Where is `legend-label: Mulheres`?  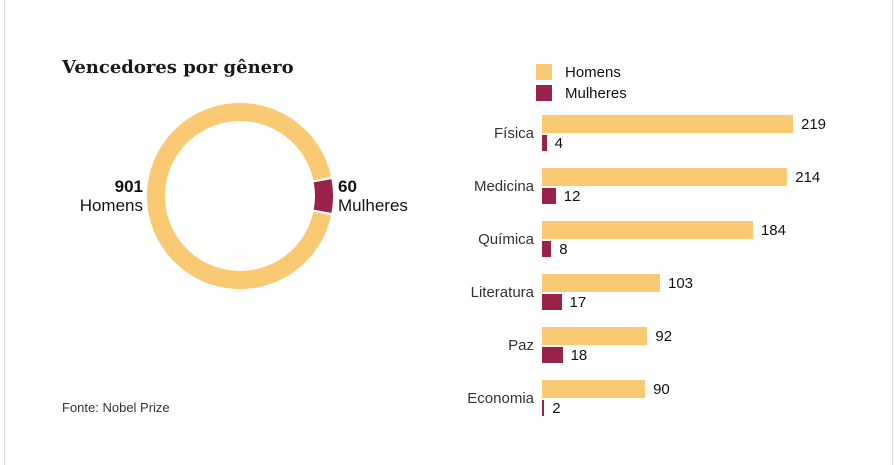 legend-label: Mulheres is located at coordinates (596, 93).